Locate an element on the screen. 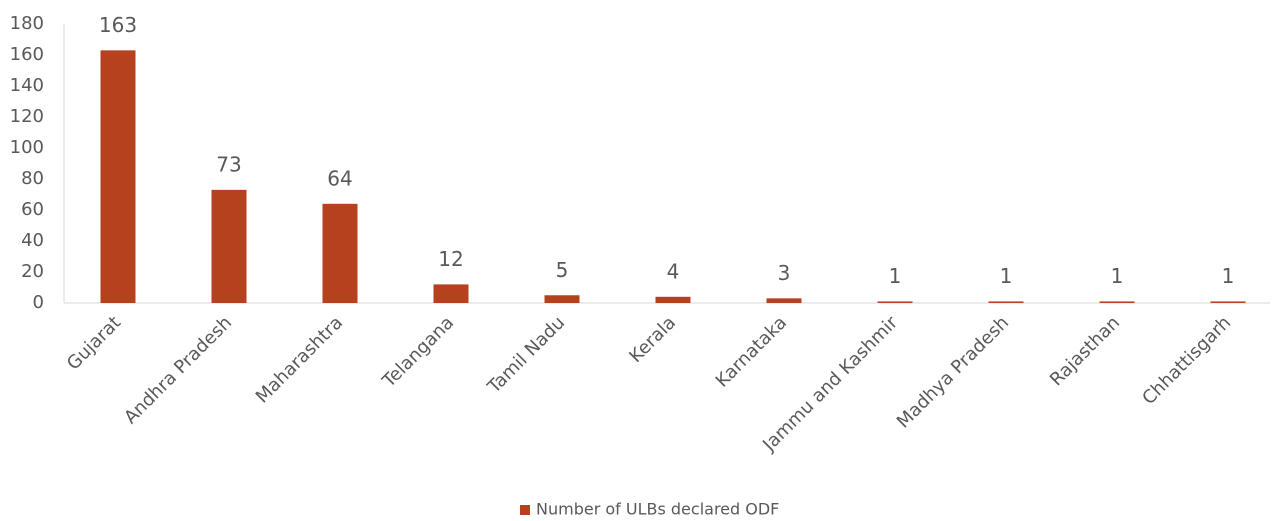 The width and height of the screenshot is (1272, 521). x-tick-label: Maharashtra is located at coordinates (299, 359).